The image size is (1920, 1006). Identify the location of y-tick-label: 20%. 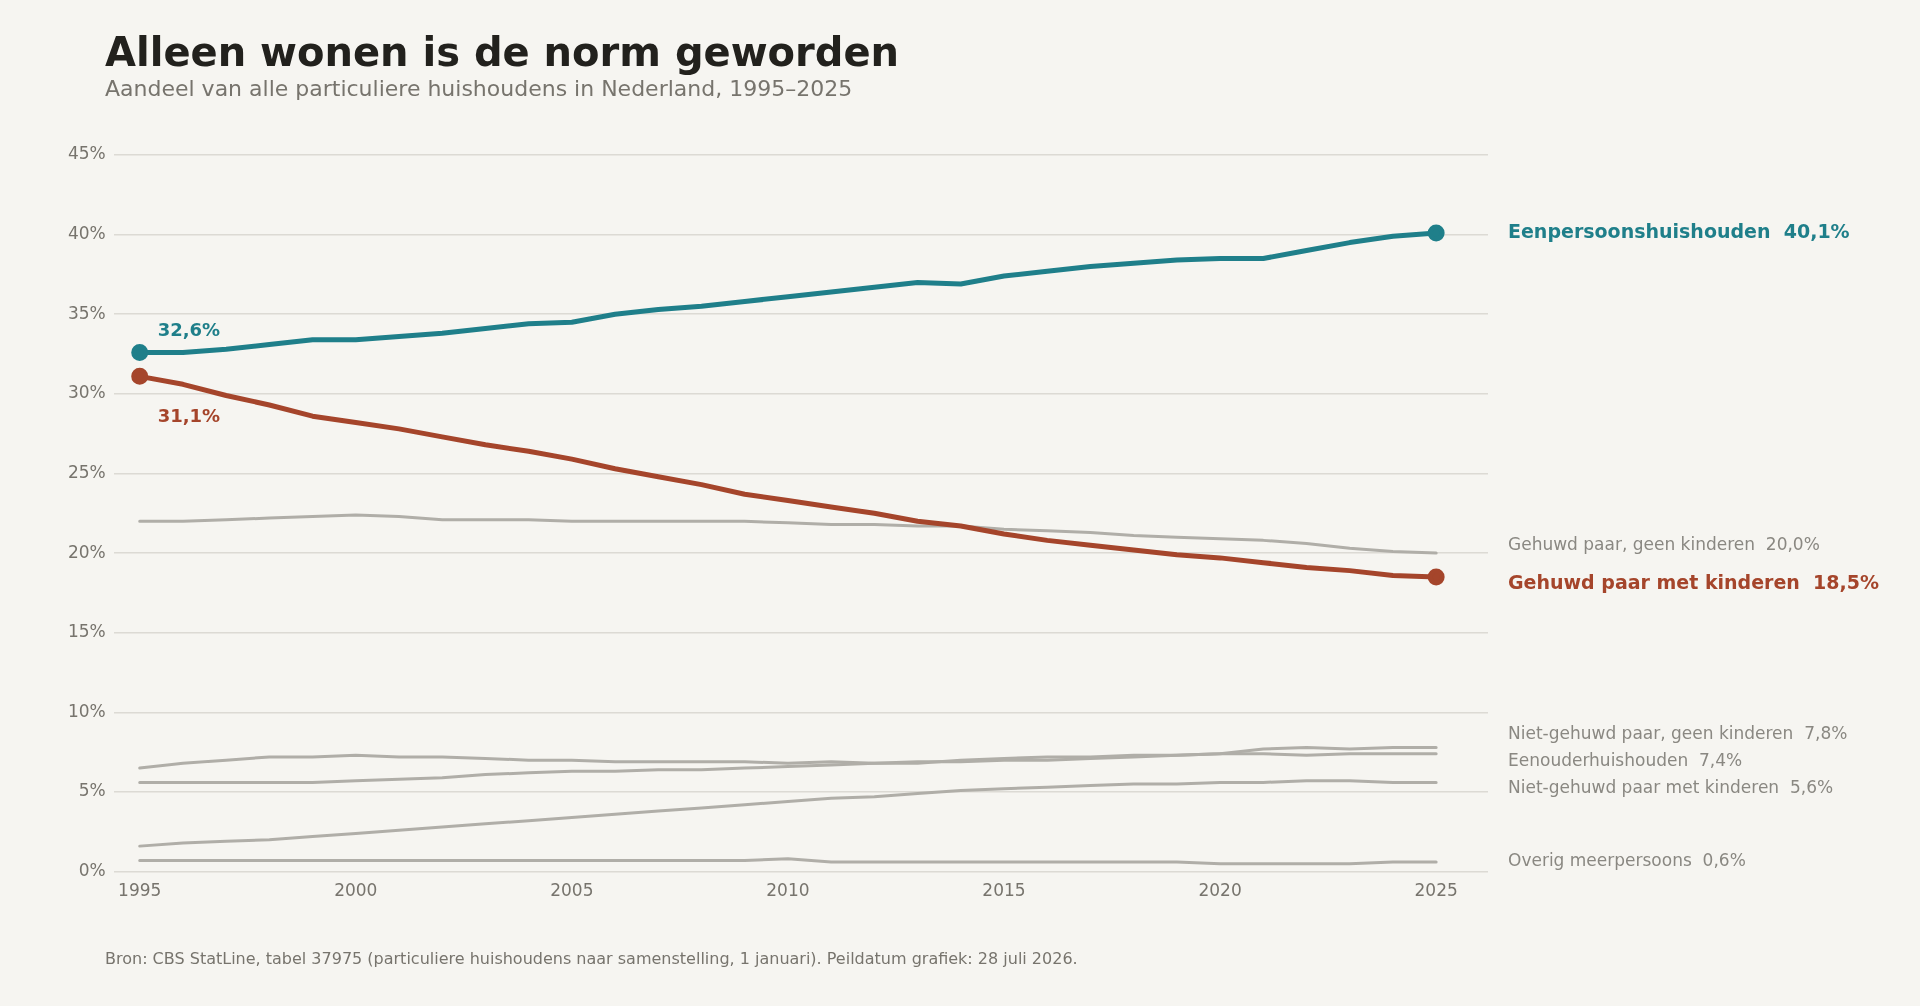
(86, 551).